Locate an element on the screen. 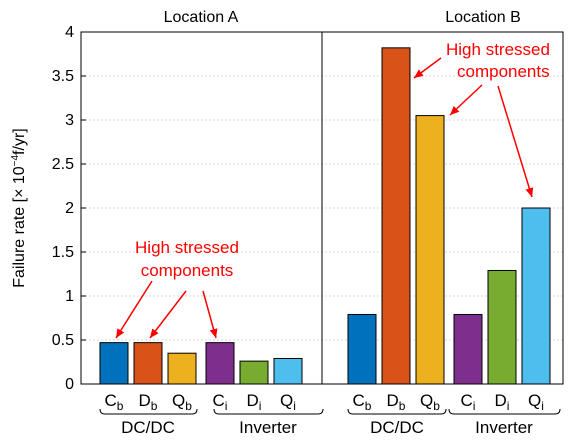  arrow-b3 is located at coordinates (515, 141).